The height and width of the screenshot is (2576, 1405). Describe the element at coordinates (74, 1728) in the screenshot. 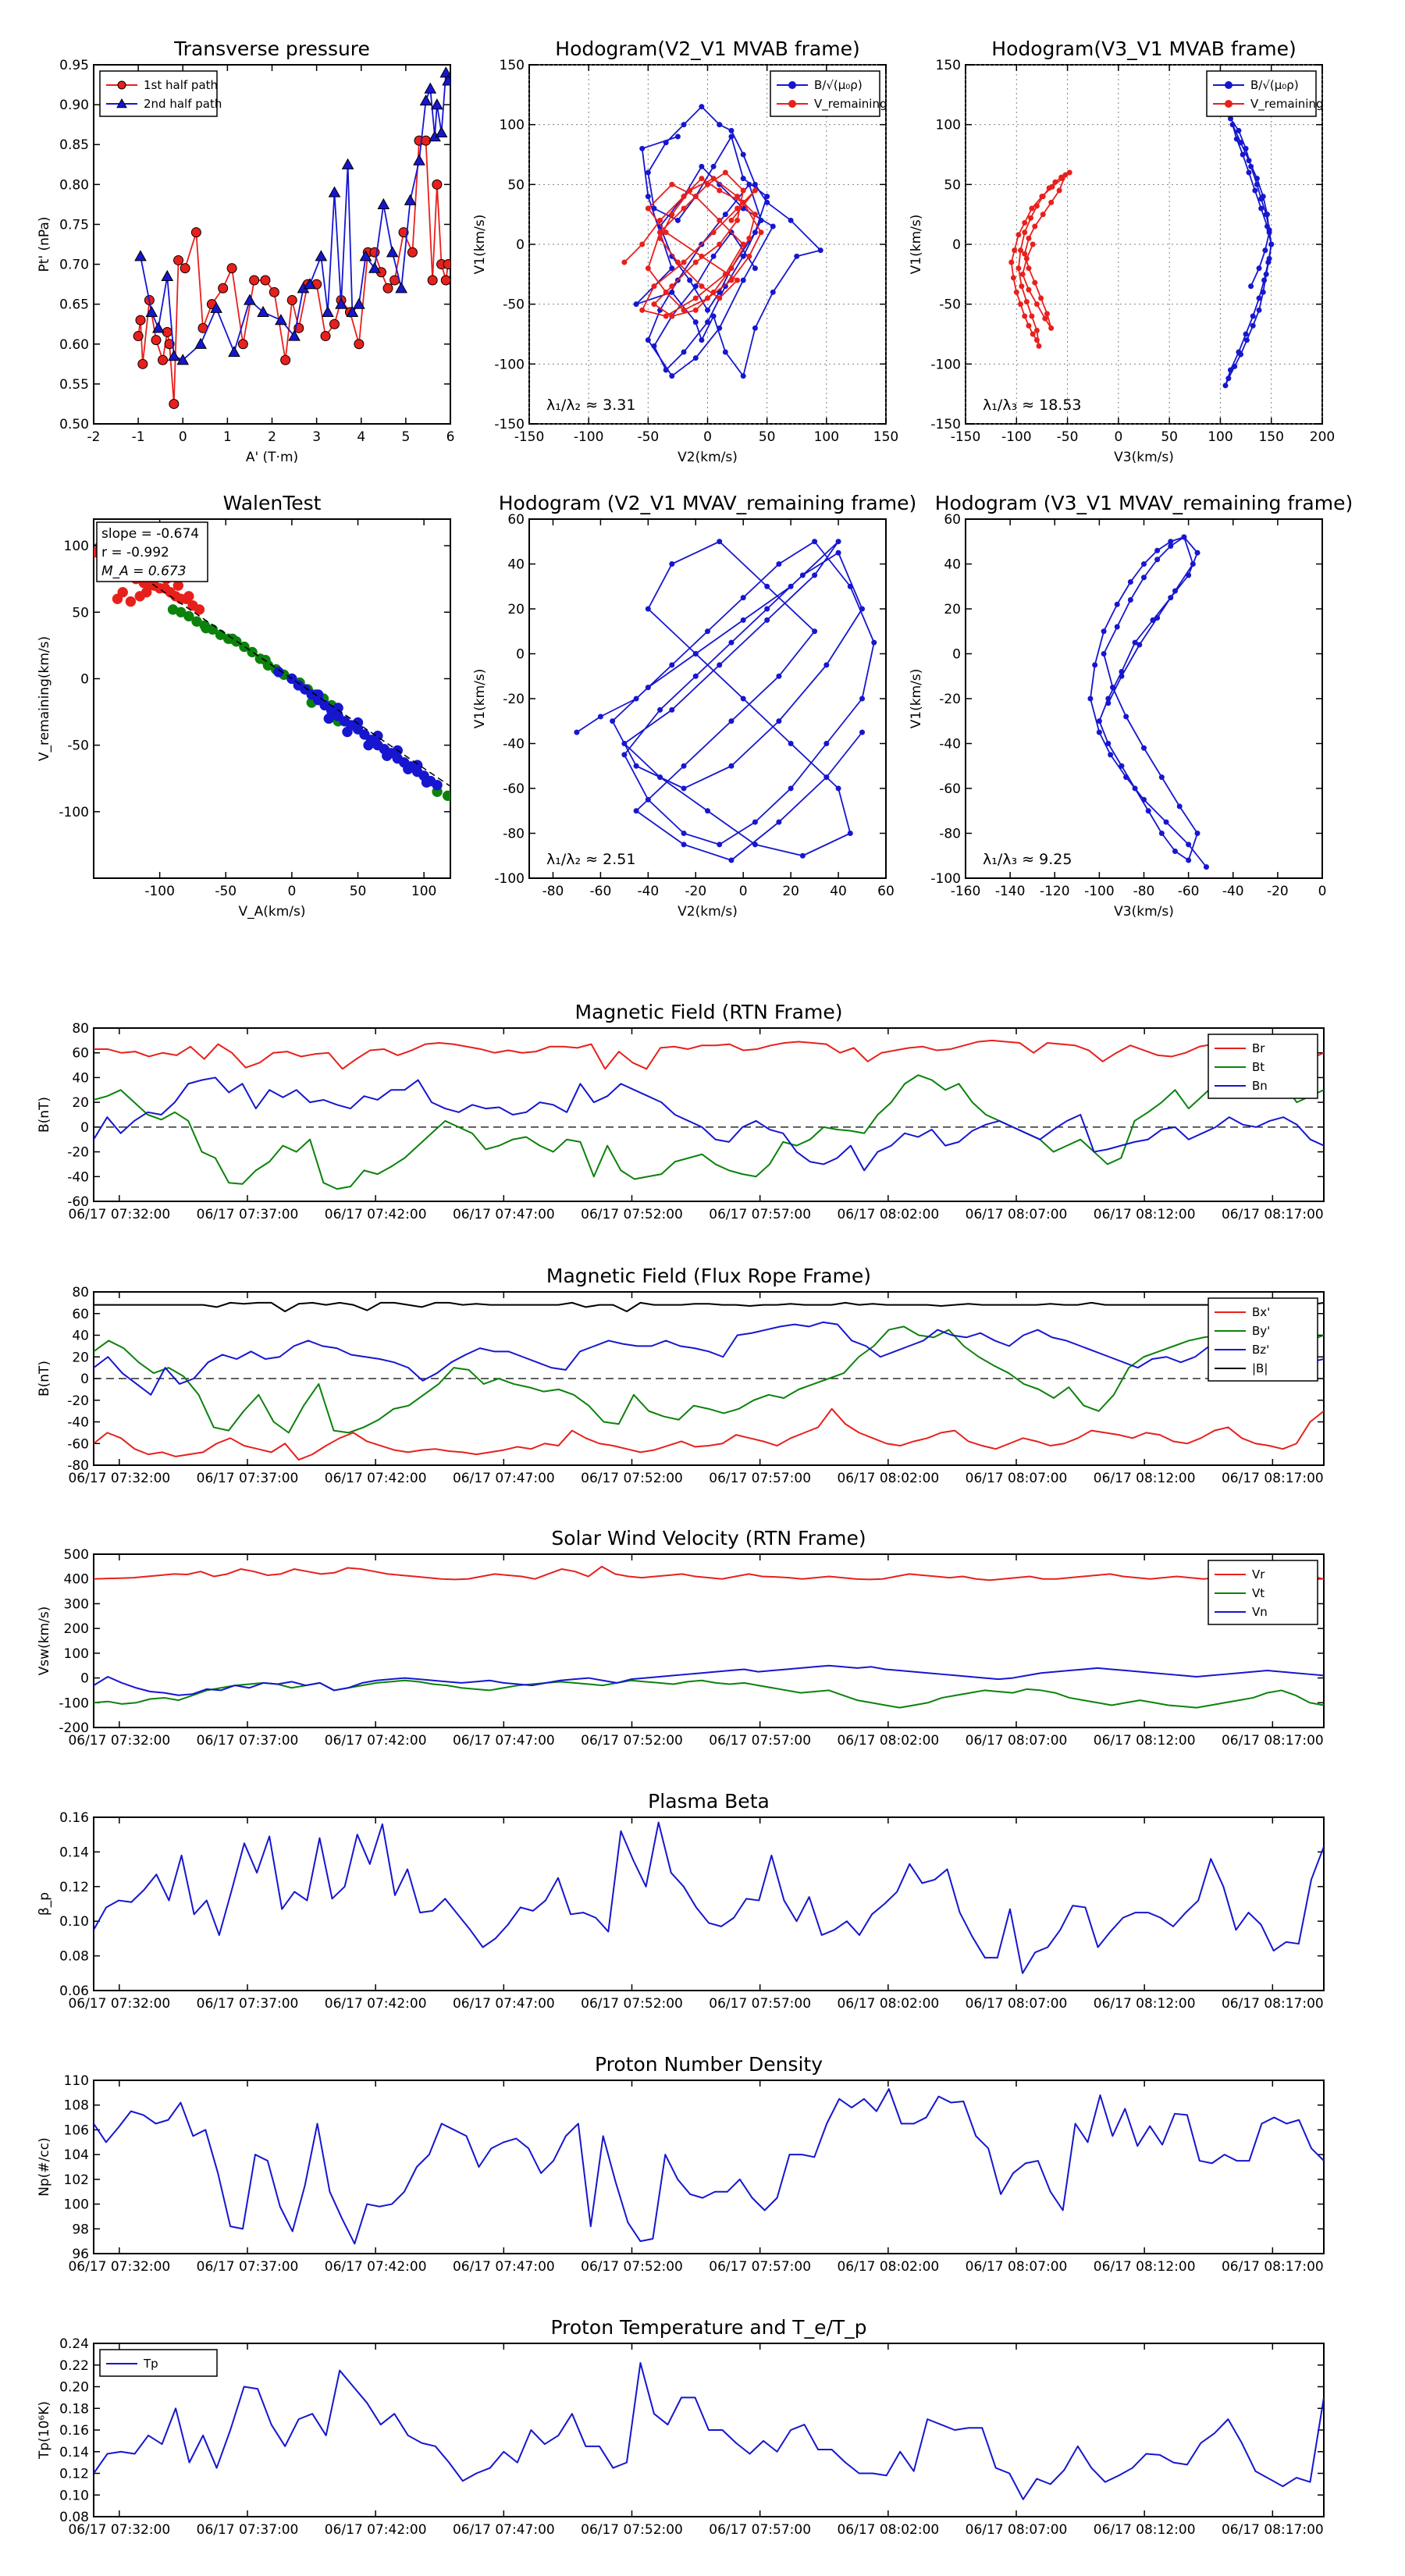

I see `y-tick-label: -200` at that location.